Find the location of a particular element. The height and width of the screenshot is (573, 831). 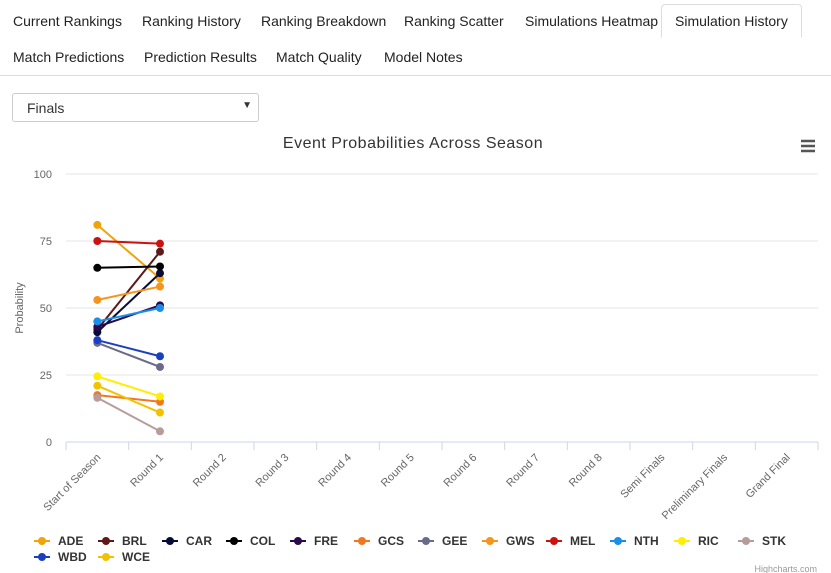

legend-item: WBD is located at coordinates (60, 557).